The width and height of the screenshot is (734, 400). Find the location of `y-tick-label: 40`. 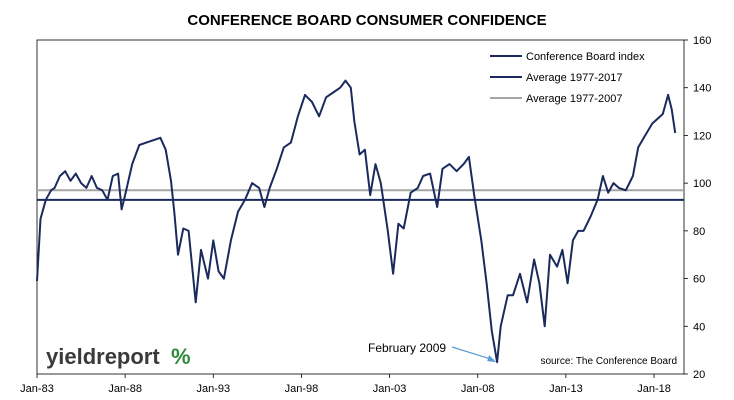

y-tick-label: 40 is located at coordinates (699, 327).